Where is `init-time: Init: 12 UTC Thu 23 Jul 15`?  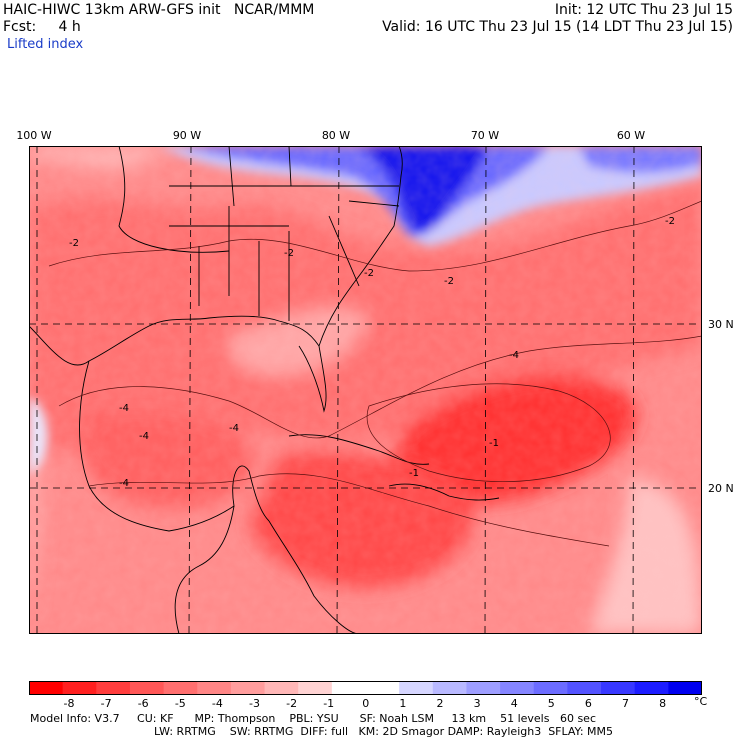 init-time: Init: 12 UTC Thu 23 Jul 15 is located at coordinates (643, 10).